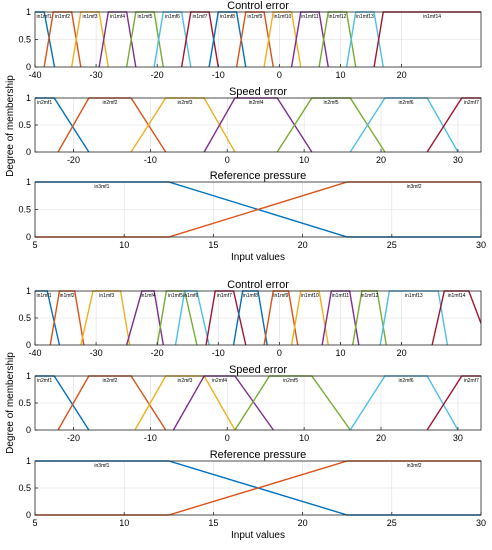 The image size is (492, 550). What do you see at coordinates (184, 103) in the screenshot?
I see `series-label-in2mf3: in2mf3` at bounding box center [184, 103].